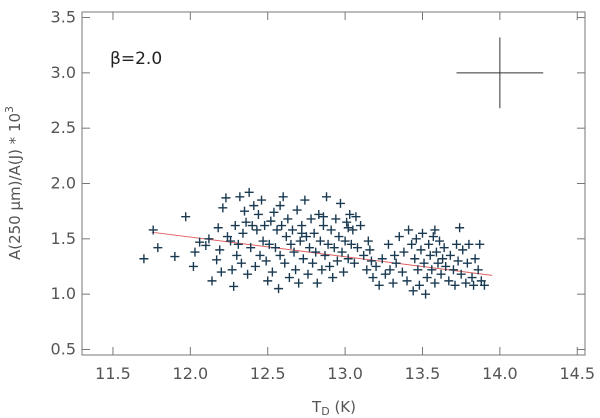 The image size is (600, 418). What do you see at coordinates (63, 127) in the screenshot?
I see `y-tick-label: 2.5` at bounding box center [63, 127].